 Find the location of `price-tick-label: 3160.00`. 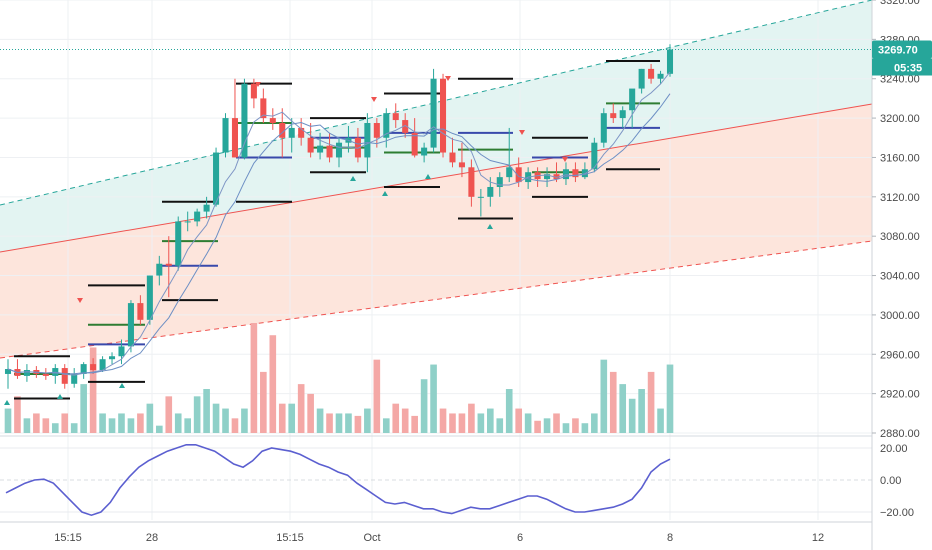

price-tick-label: 3160.00 is located at coordinates (900, 158).